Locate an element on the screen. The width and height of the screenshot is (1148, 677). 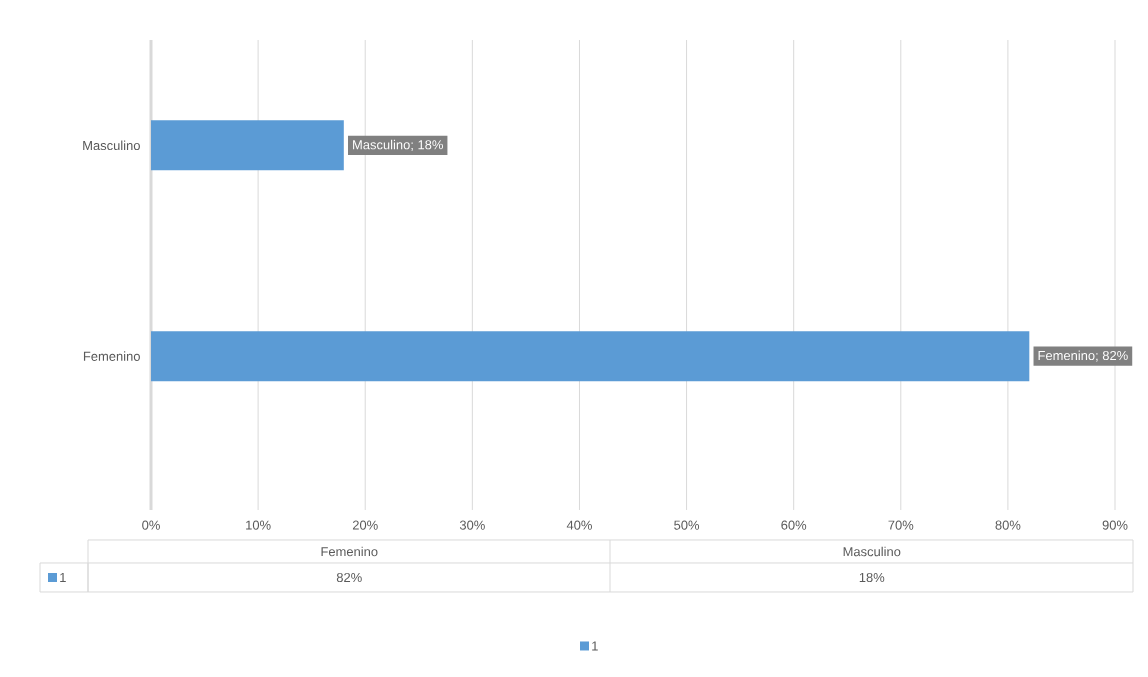
text: 82% is located at coordinates (349, 577).